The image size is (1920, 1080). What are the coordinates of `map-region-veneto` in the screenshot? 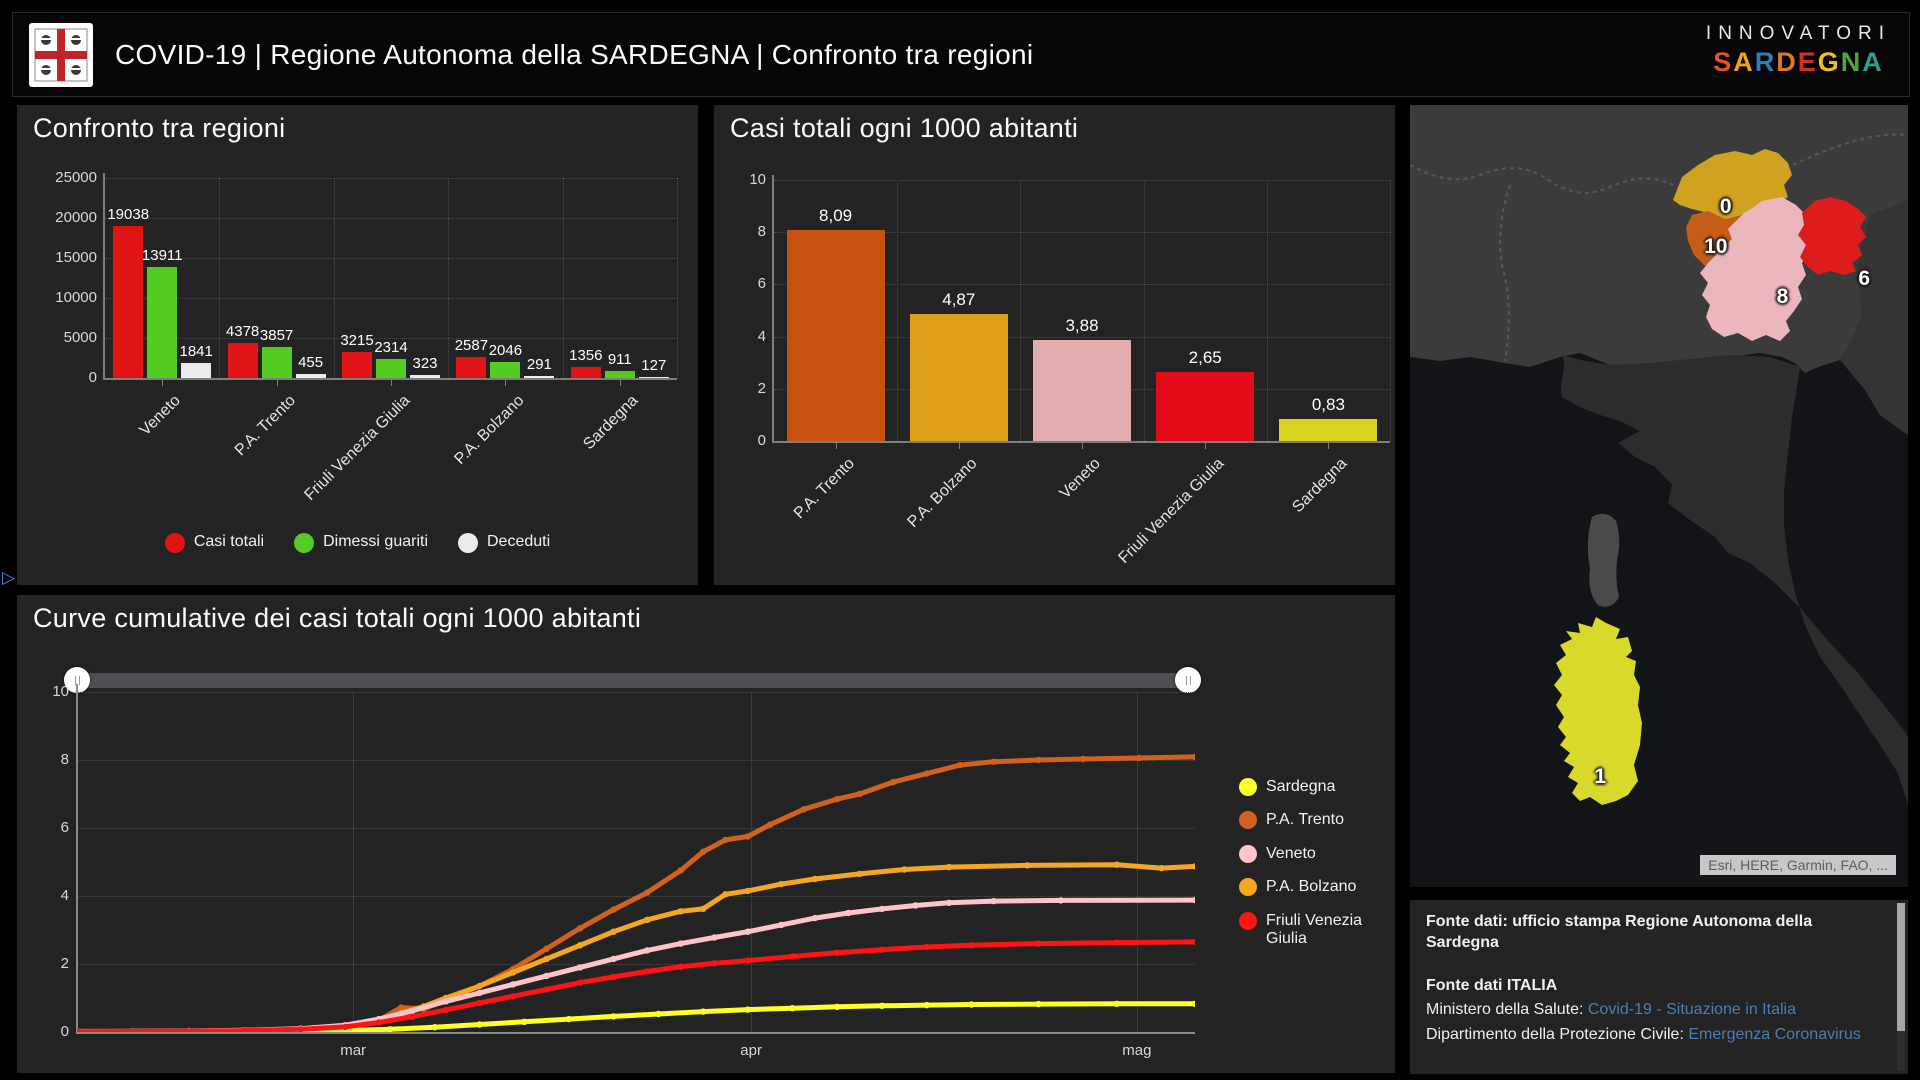 It's located at (1755, 269).